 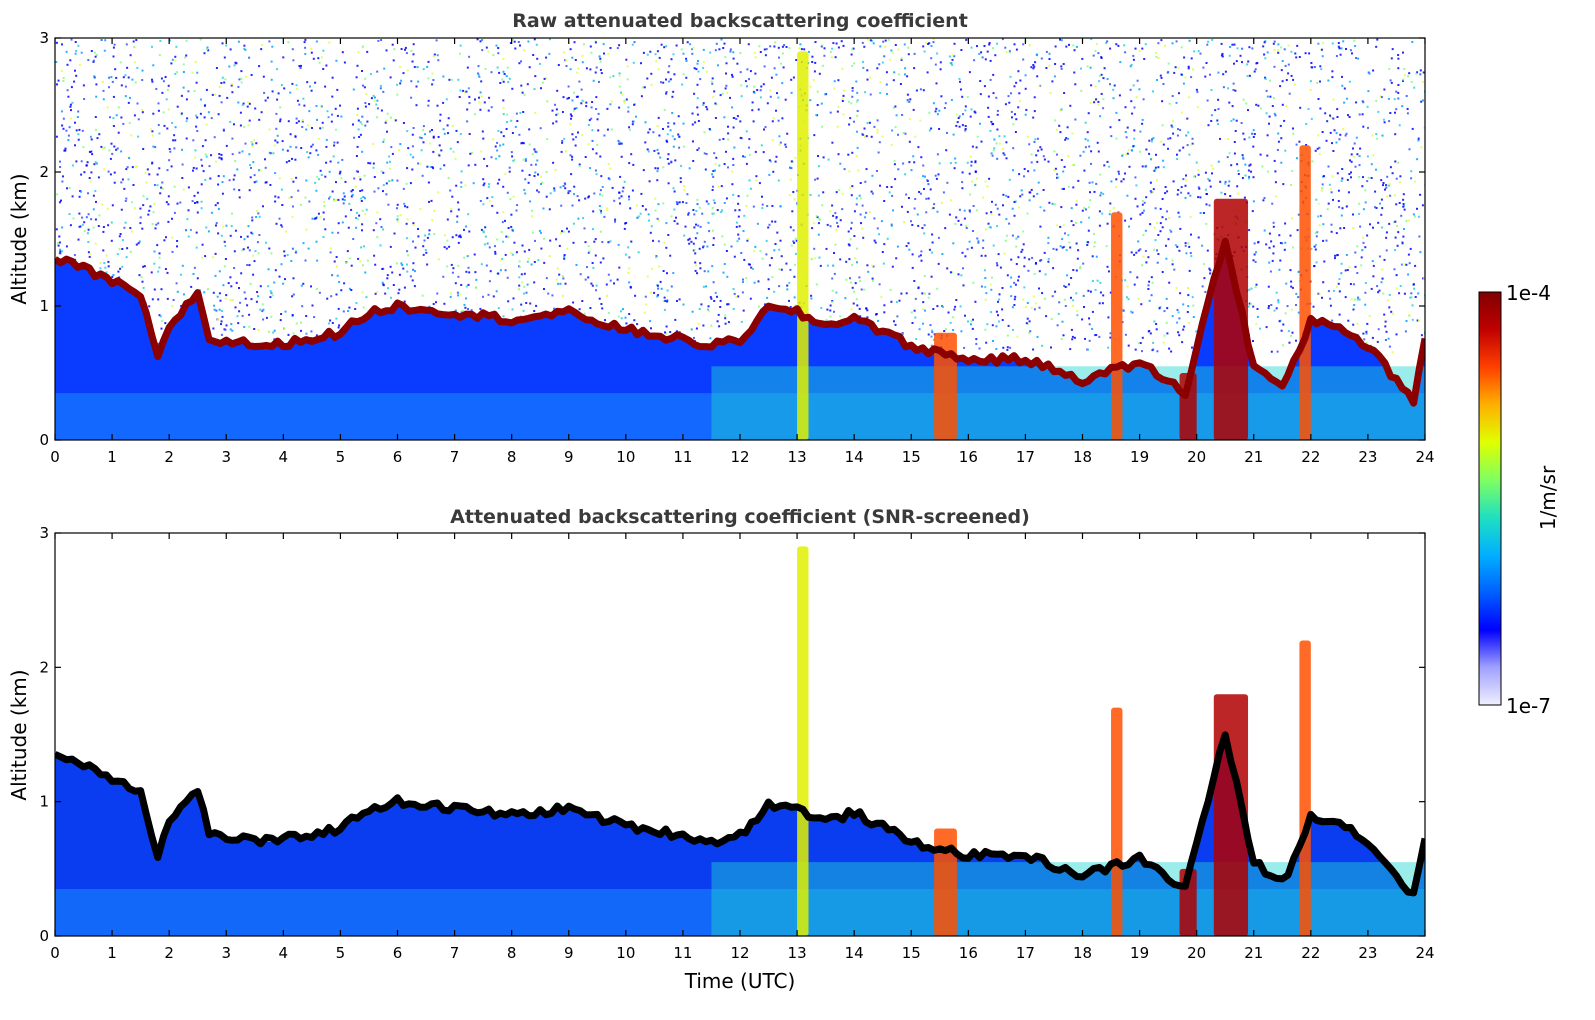 What do you see at coordinates (1490, 498) in the screenshot?
I see `colorbar-gradient` at bounding box center [1490, 498].